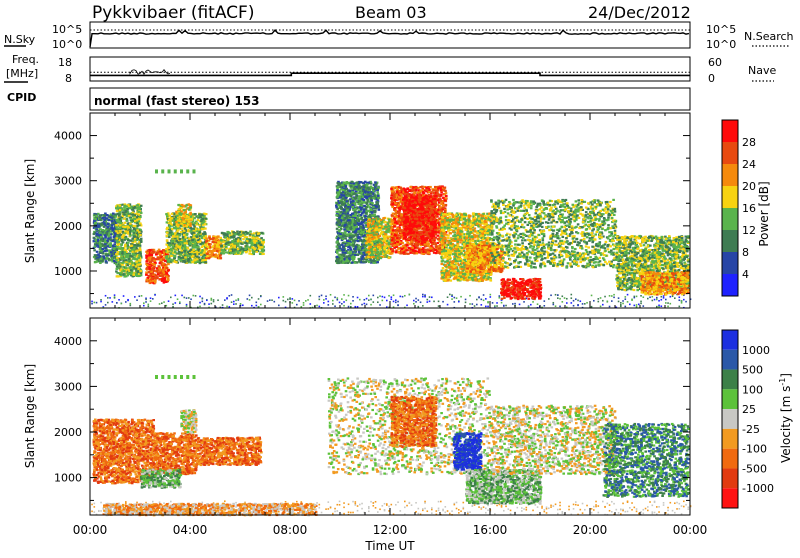 Image resolution: width=800 pixels, height=558 pixels. Describe the element at coordinates (68, 78) in the screenshot. I see `freq-left-tick-bottom: 8` at that location.